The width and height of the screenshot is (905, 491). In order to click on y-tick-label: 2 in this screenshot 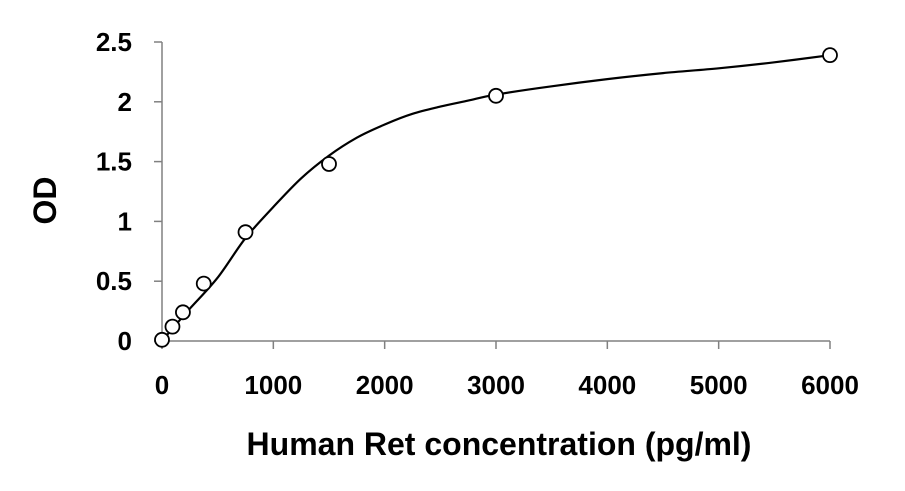, I will do `click(125, 102)`.